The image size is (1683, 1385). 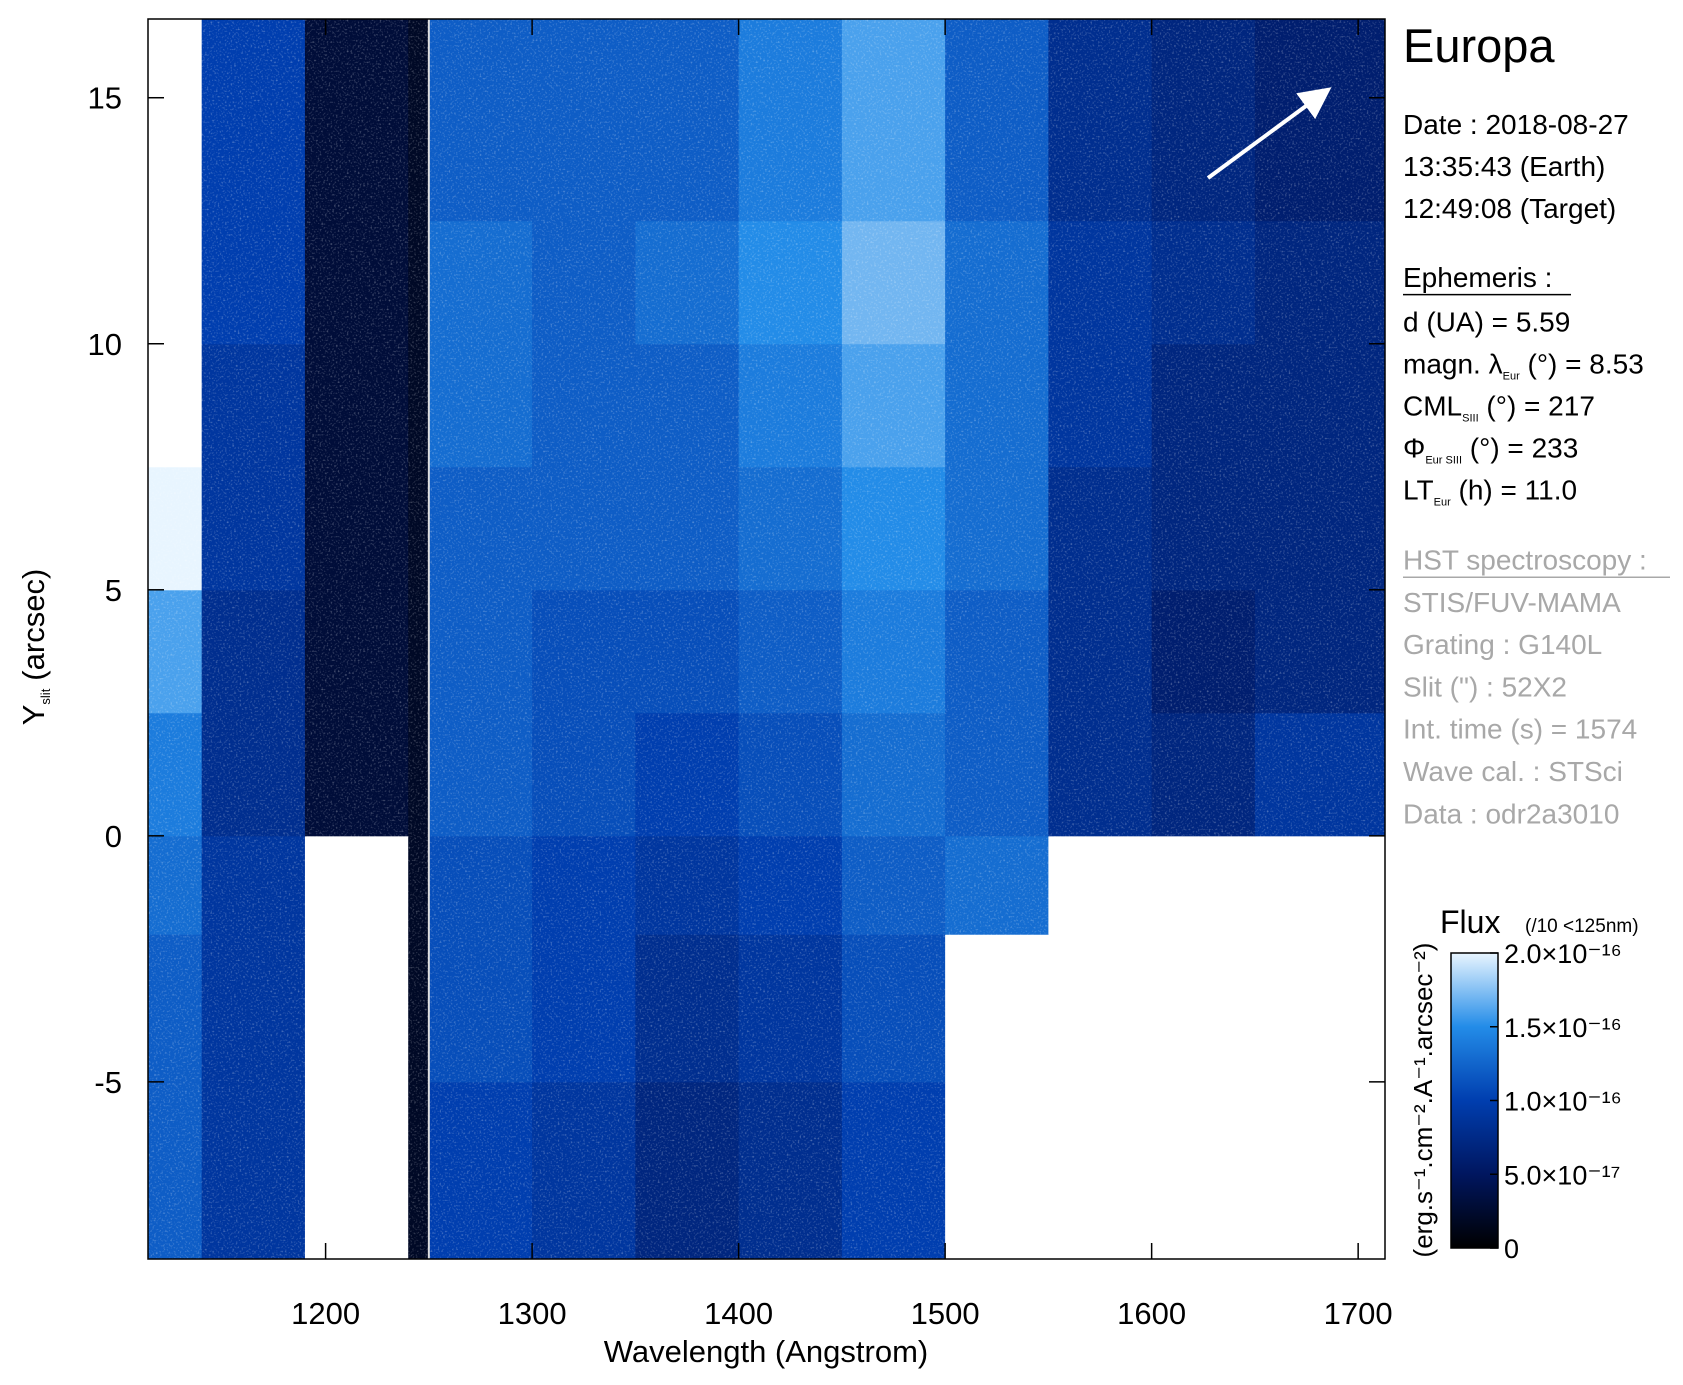 What do you see at coordinates (1151, 1313) in the screenshot?
I see `x-tick-label: 1600` at bounding box center [1151, 1313].